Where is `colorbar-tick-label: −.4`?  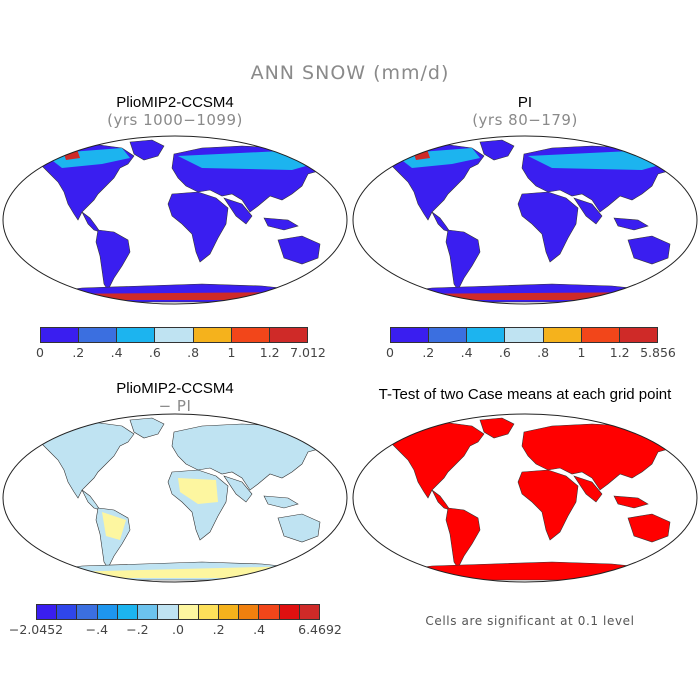
colorbar-tick-label: −.4 is located at coordinates (97, 629).